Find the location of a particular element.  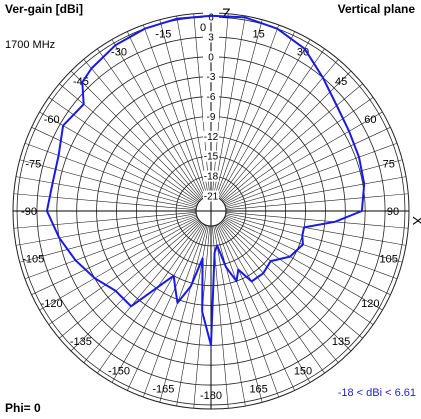

ring-label: -12 is located at coordinates (211, 137).